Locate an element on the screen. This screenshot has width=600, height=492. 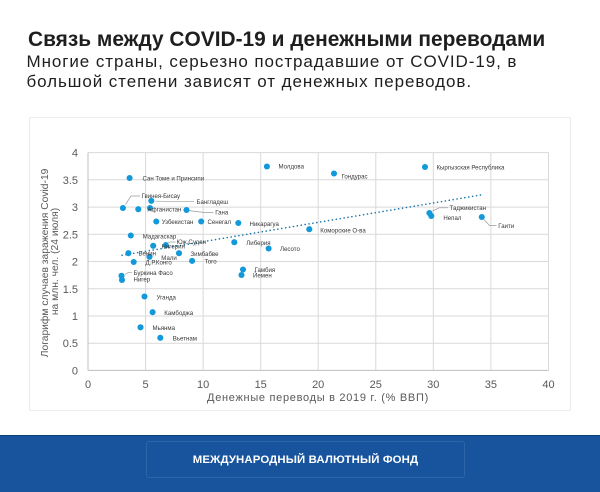
svg-text: Гана is located at coordinates (222, 213).